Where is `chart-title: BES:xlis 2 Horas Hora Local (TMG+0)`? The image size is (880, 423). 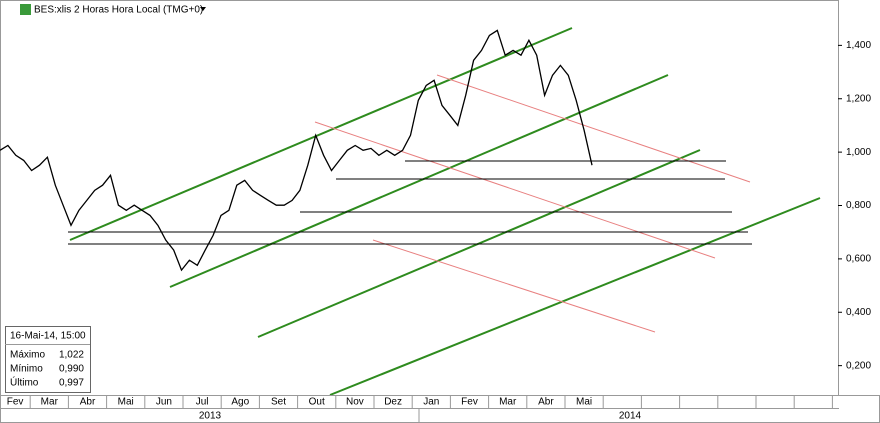
chart-title: BES:xlis 2 Horas Hora Local (TMG+0) is located at coordinates (118, 10).